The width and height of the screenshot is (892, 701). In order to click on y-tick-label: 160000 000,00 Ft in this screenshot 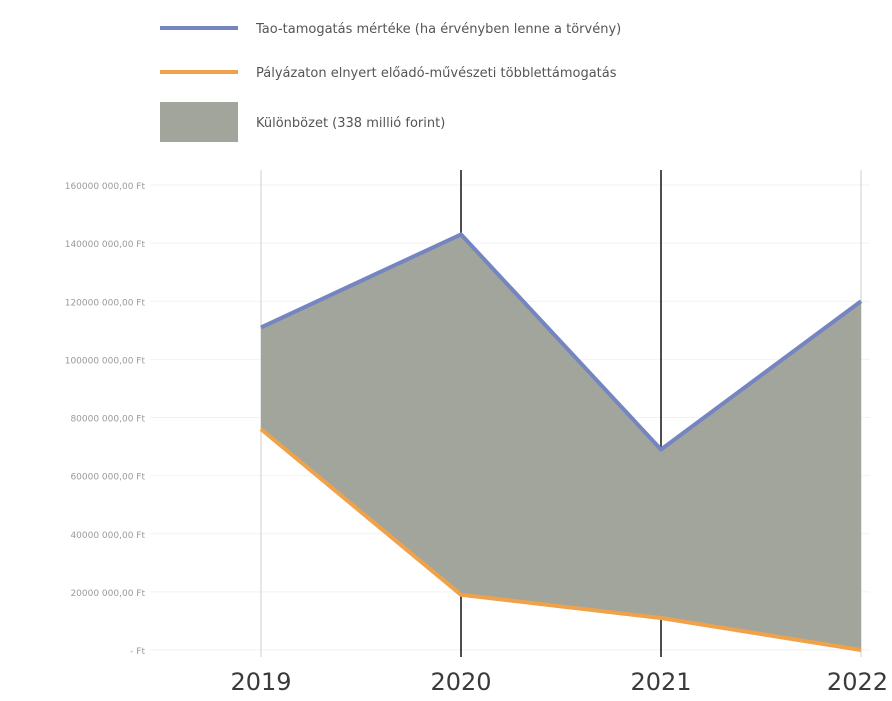, I will do `click(105, 187)`.